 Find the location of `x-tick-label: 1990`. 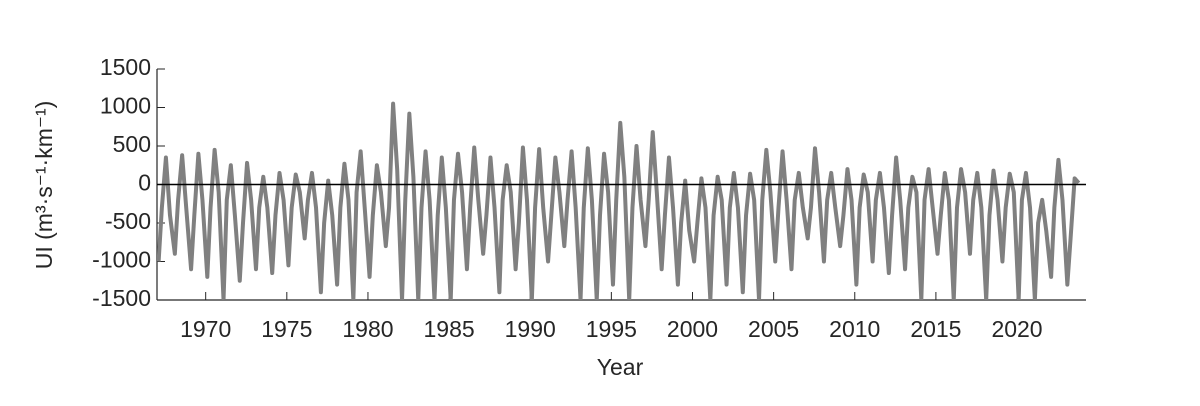

x-tick-label: 1990 is located at coordinates (530, 329).